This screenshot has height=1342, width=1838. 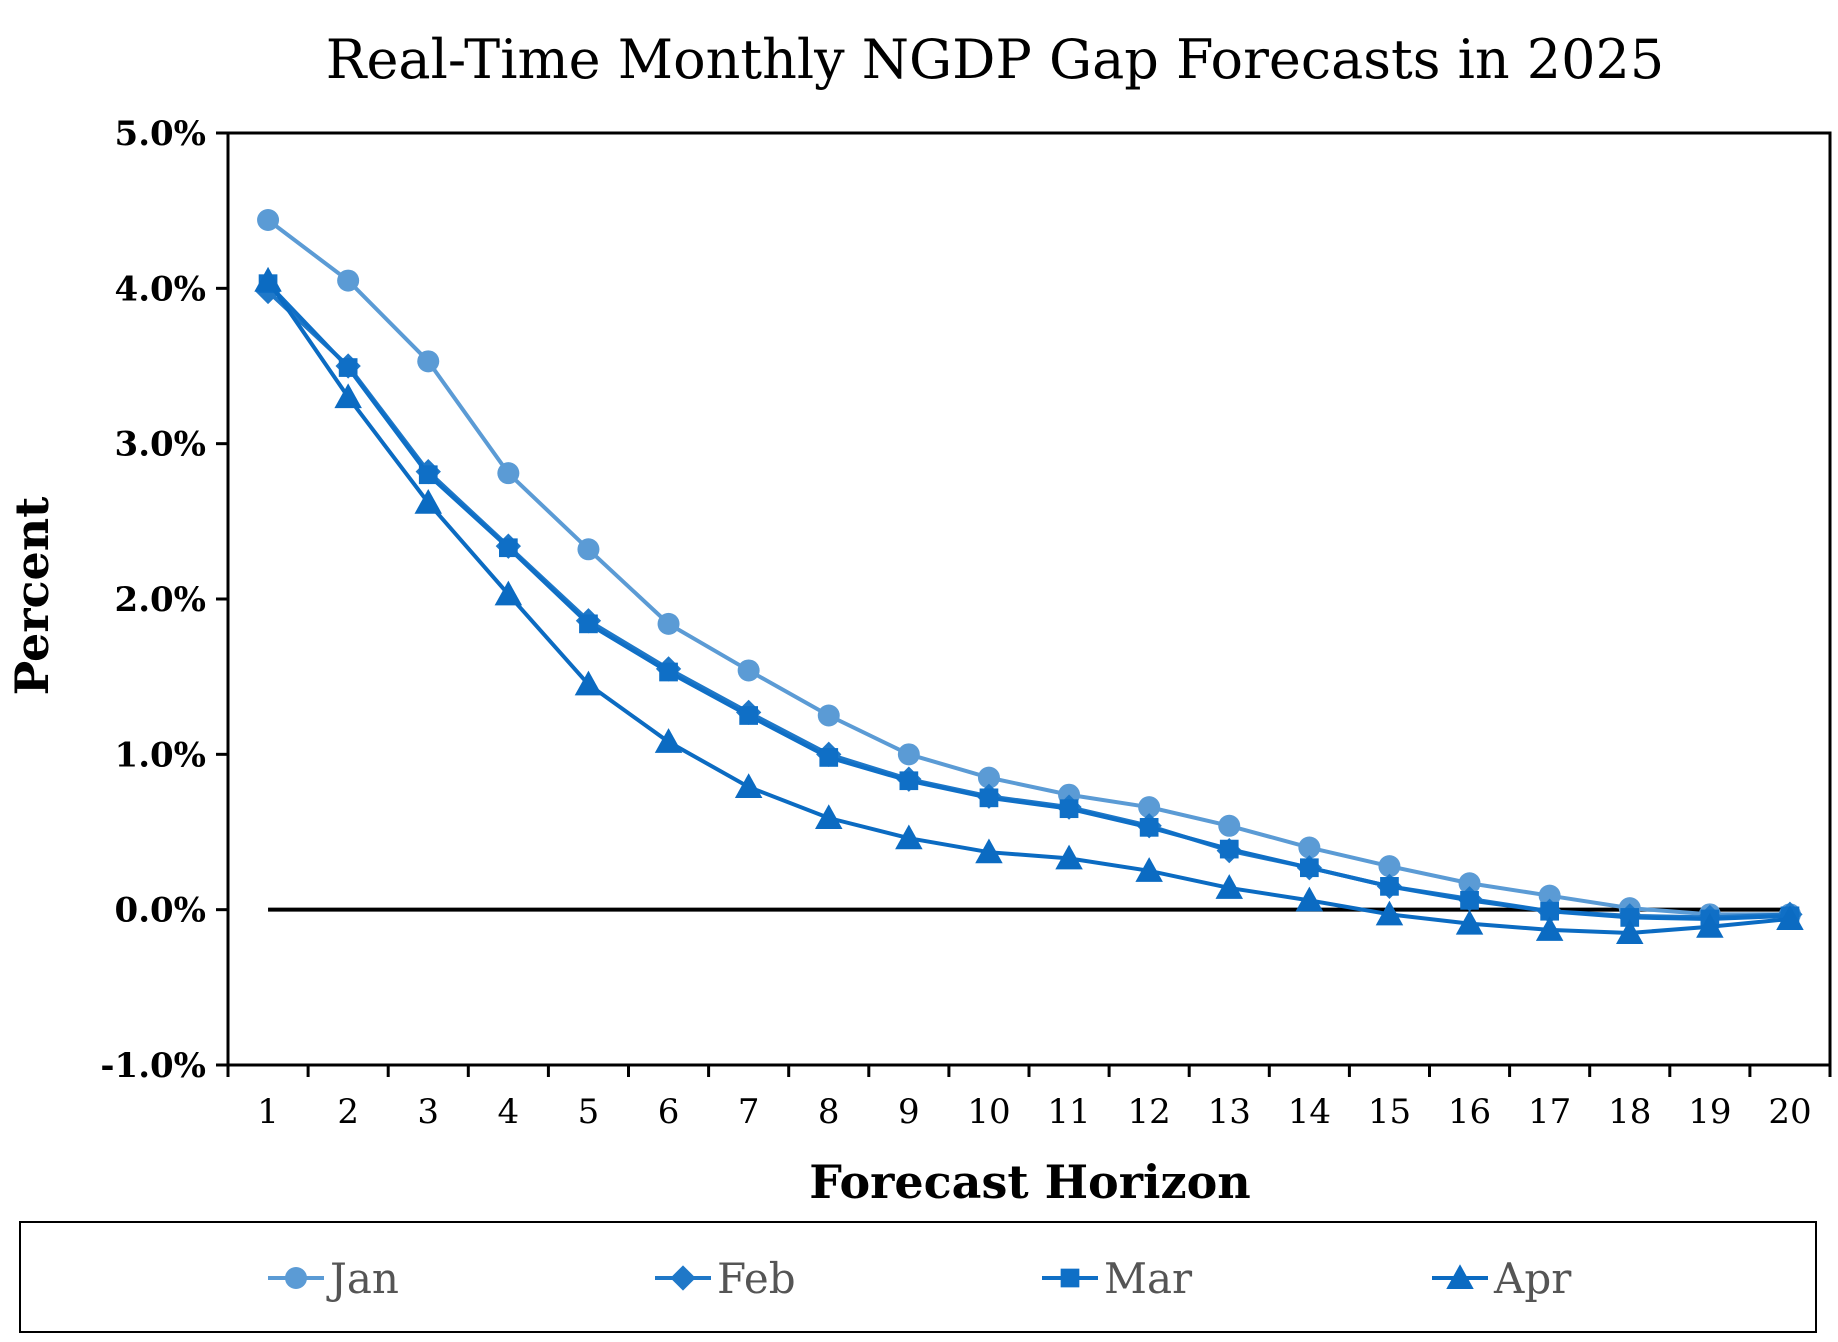 What do you see at coordinates (160, 134) in the screenshot?
I see `y-tick-label: 5.0%` at bounding box center [160, 134].